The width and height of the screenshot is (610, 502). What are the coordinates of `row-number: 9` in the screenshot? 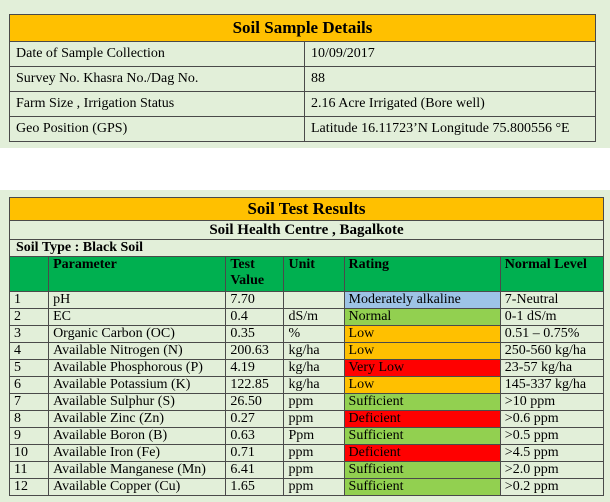 It's located at (29, 436).